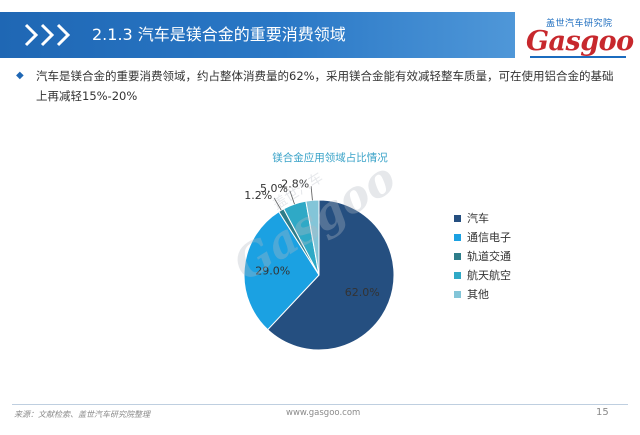  I want to click on data-label-4: 5.0%, so click(274, 188).